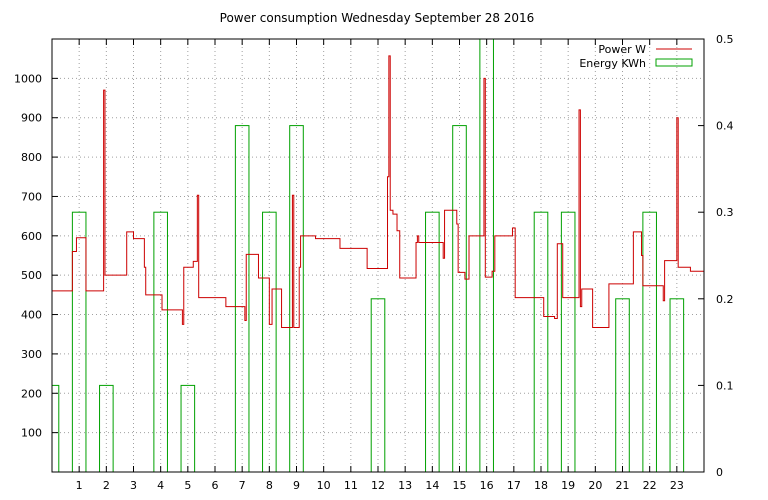  What do you see at coordinates (405, 485) in the screenshot?
I see `x-tick-label: 13` at bounding box center [405, 485].